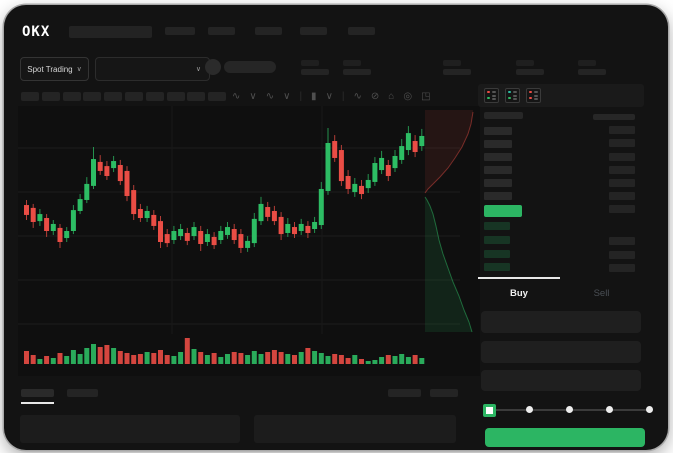  Describe the element at coordinates (491, 95) in the screenshot. I see `book-all-icon` at that location.